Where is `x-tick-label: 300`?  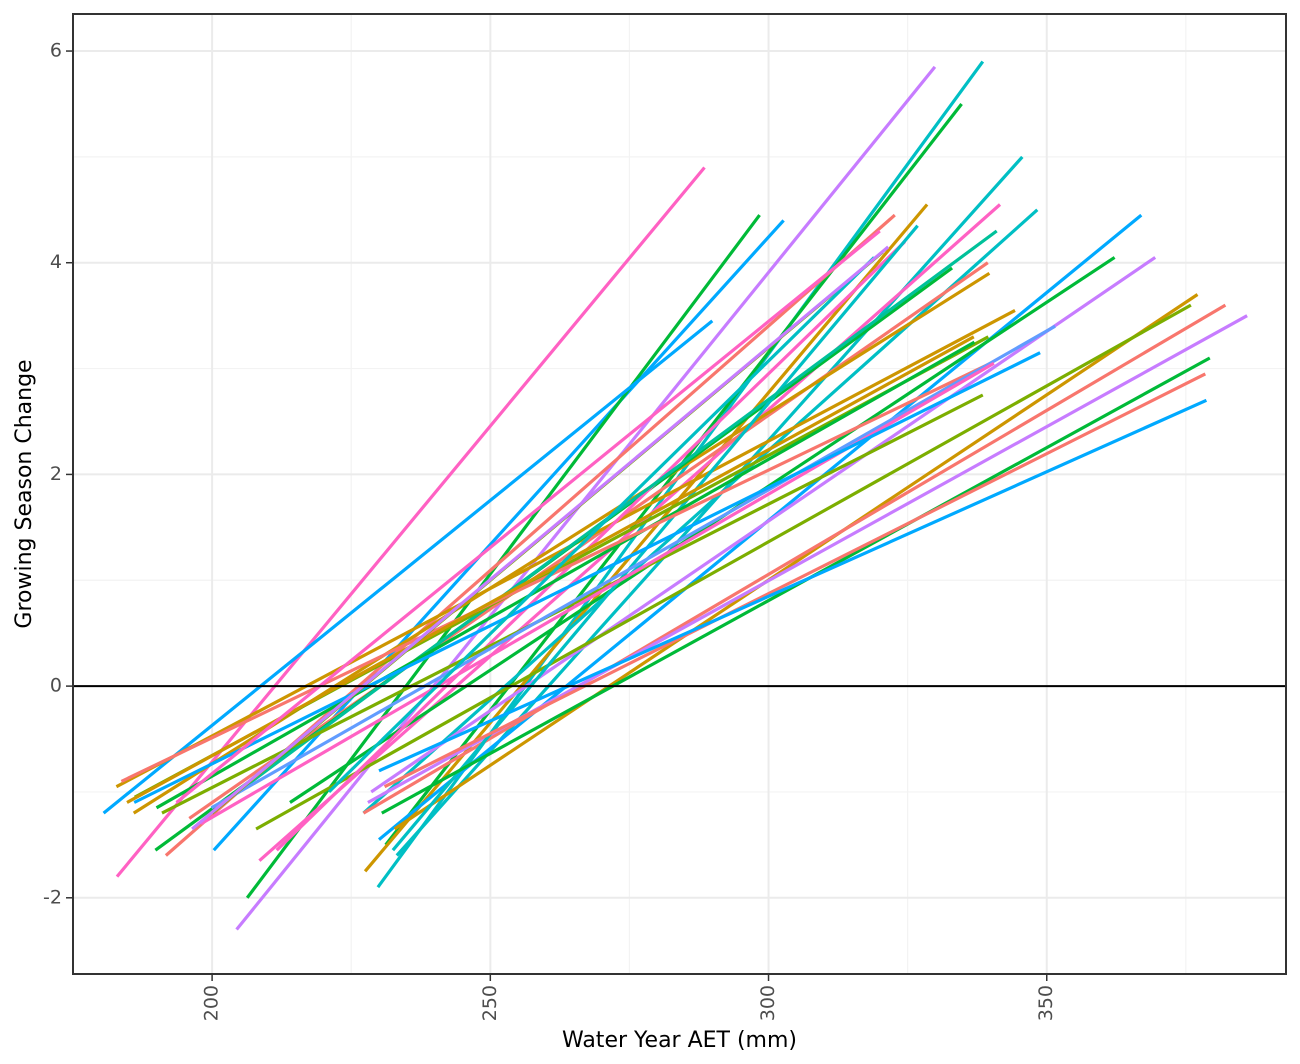 x-tick-label: 300 is located at coordinates (768, 1003).